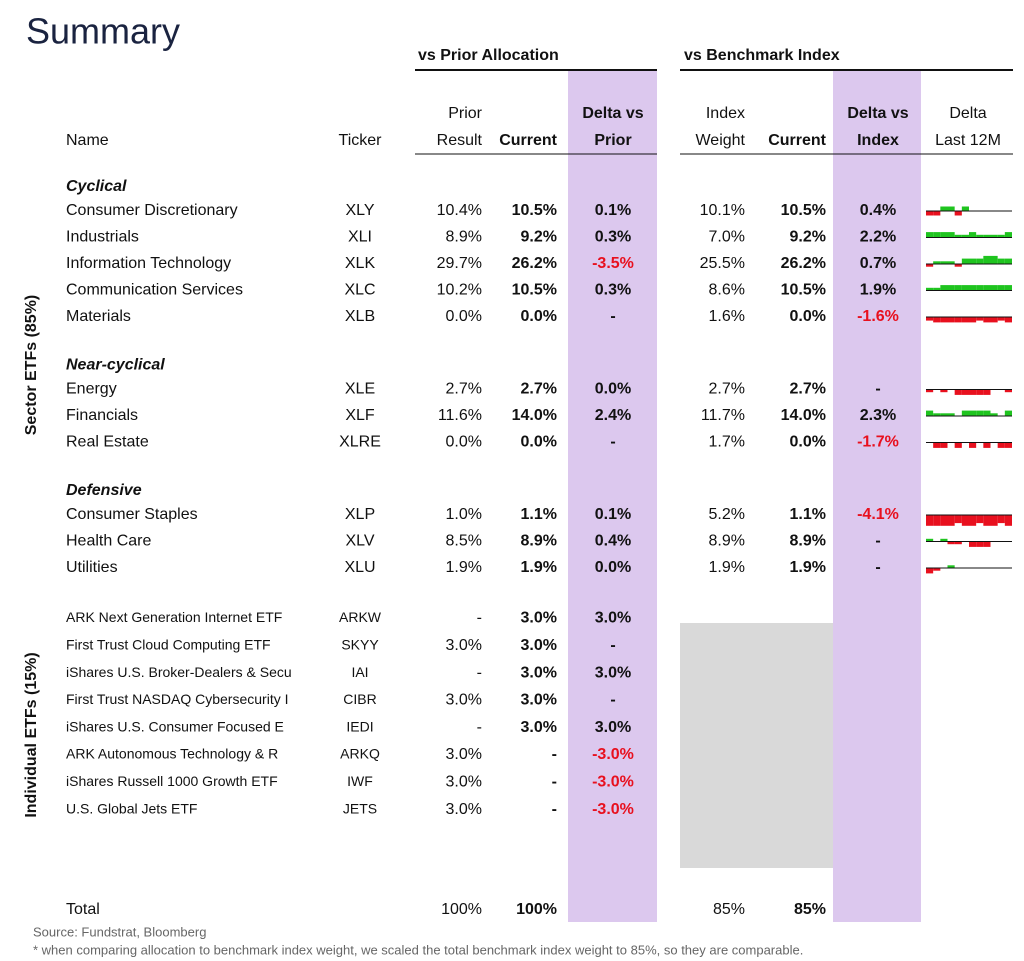 The image size is (1024, 961). Describe the element at coordinates (878, 415) in the screenshot. I see `delta-index: 2.3%` at that location.